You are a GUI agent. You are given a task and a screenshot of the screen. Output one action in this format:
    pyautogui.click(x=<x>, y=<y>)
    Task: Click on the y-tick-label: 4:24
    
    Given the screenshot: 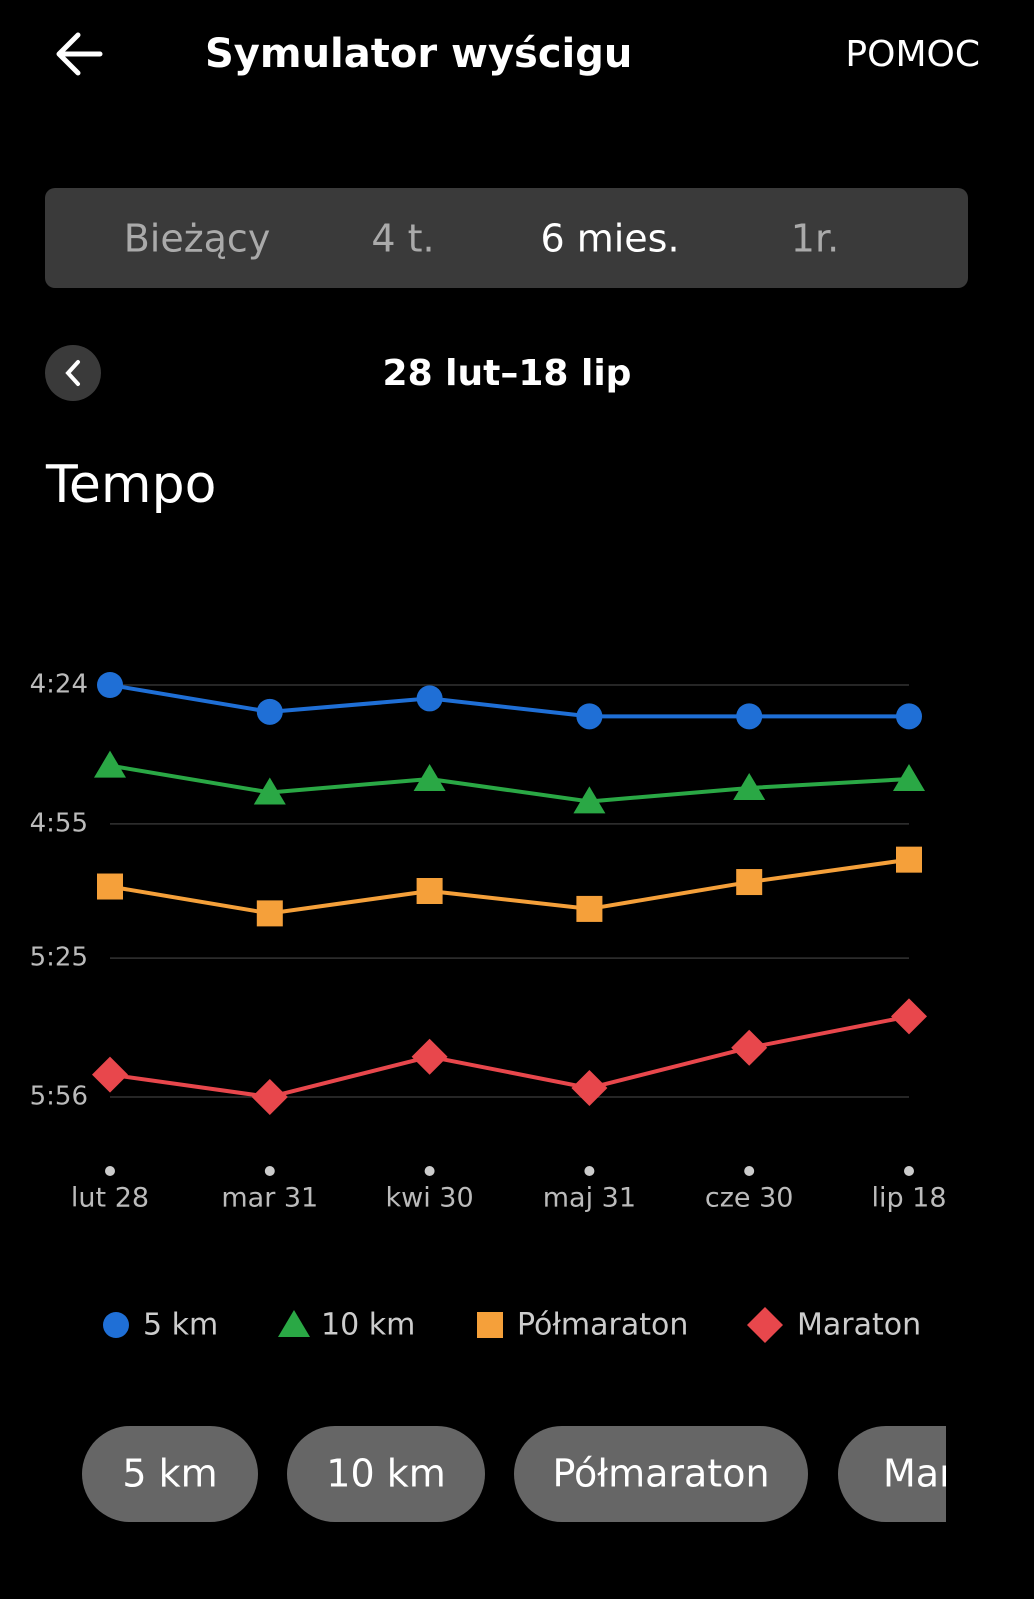 What is the action you would take?
    pyautogui.click(x=59, y=685)
    